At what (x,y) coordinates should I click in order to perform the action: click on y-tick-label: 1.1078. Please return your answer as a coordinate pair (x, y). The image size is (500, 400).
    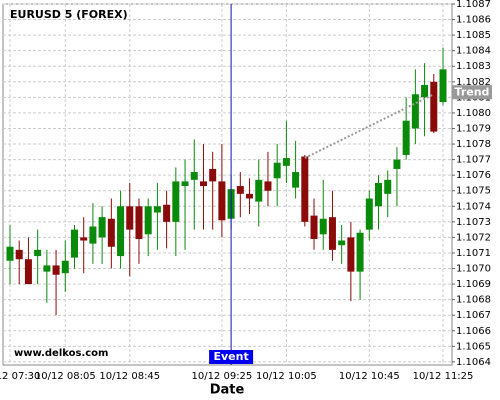
    Looking at the image, I should click on (473, 144).